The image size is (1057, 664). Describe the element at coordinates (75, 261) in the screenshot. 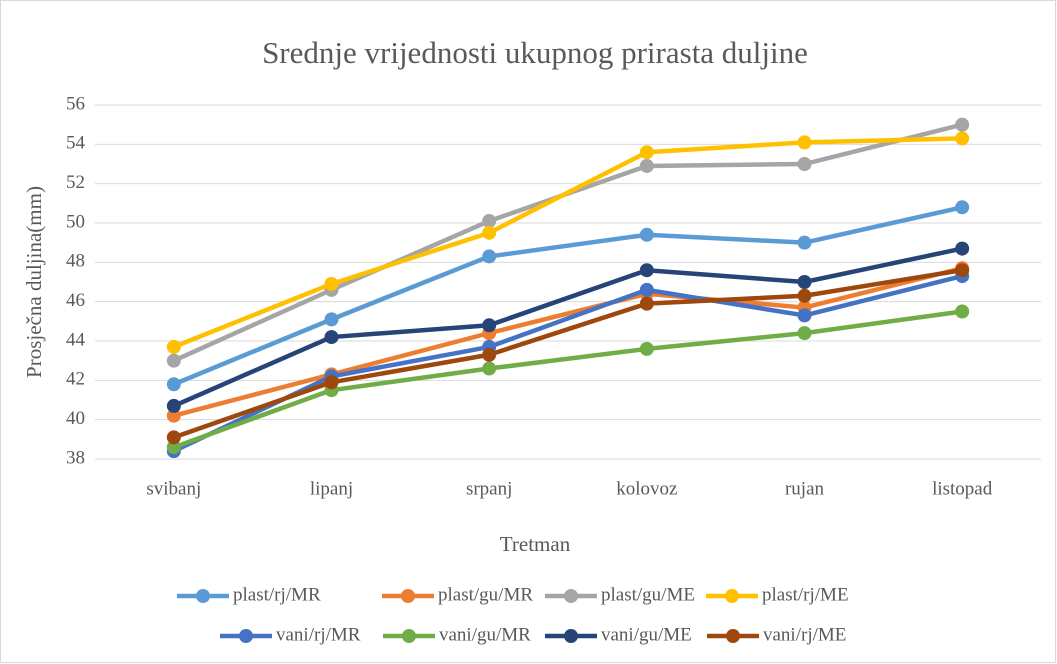

I see `y-tick-label: 48` at that location.